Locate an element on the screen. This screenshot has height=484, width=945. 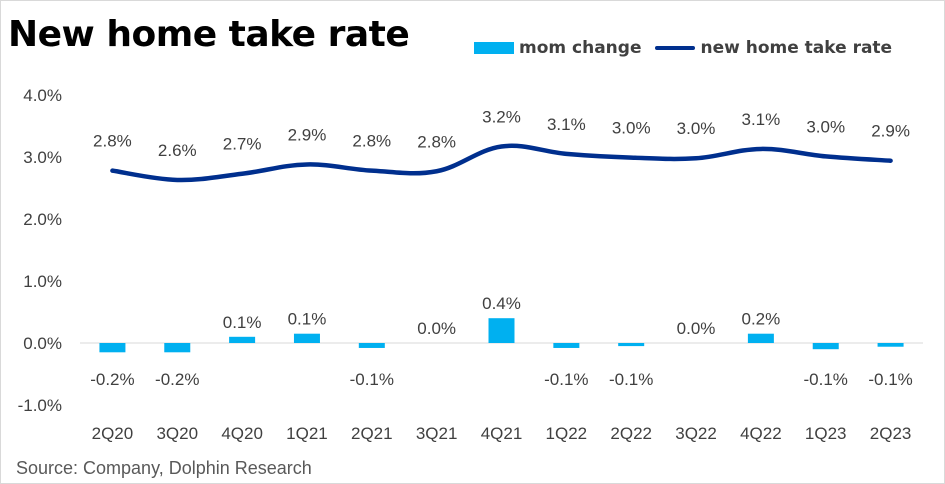
legend-bar-label: mom change is located at coordinates (580, 48).